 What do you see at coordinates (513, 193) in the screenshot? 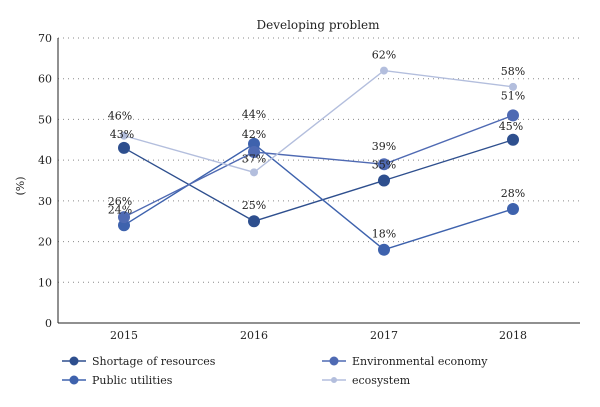
I see `data-label-public-utilities-2018: 28%` at bounding box center [513, 193].